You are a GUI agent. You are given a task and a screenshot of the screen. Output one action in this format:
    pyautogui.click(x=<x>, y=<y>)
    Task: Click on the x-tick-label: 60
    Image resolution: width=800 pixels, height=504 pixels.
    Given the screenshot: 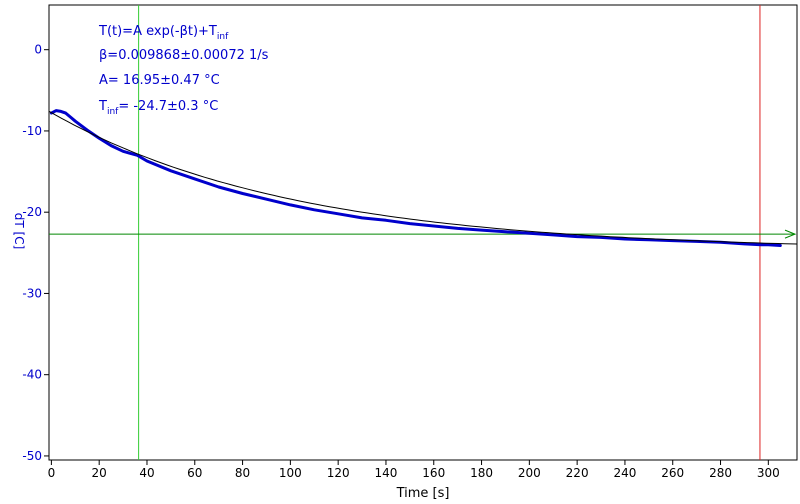 What is the action you would take?
    pyautogui.click(x=194, y=473)
    